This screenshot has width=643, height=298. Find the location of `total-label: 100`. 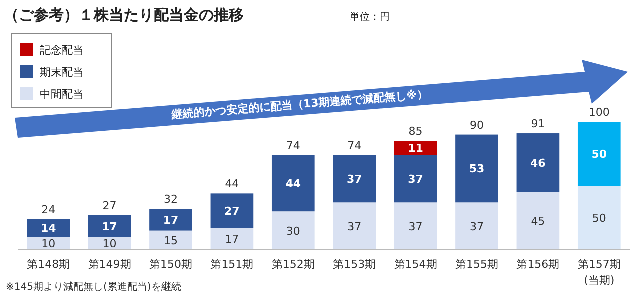

total-label: 100 is located at coordinates (599, 112).